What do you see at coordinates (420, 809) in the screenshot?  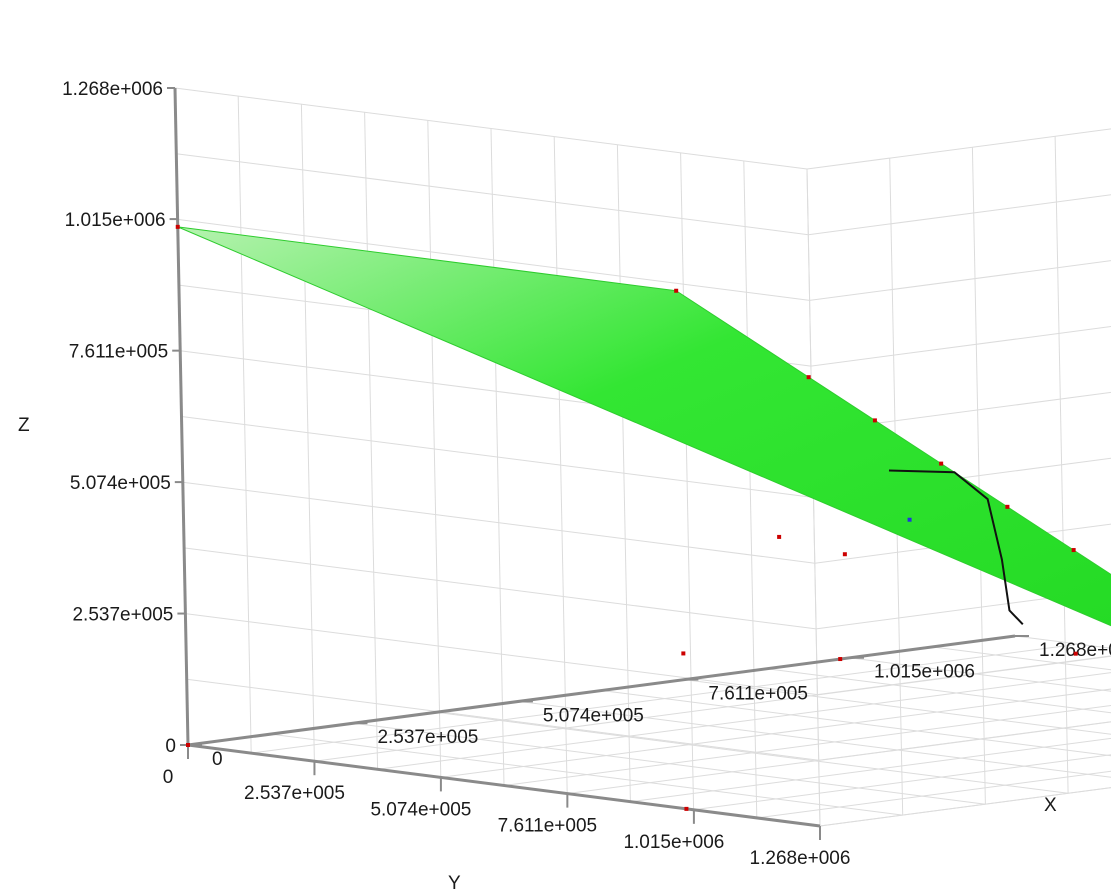 I see `y-tick-label: 5.074e+005` at bounding box center [420, 809].